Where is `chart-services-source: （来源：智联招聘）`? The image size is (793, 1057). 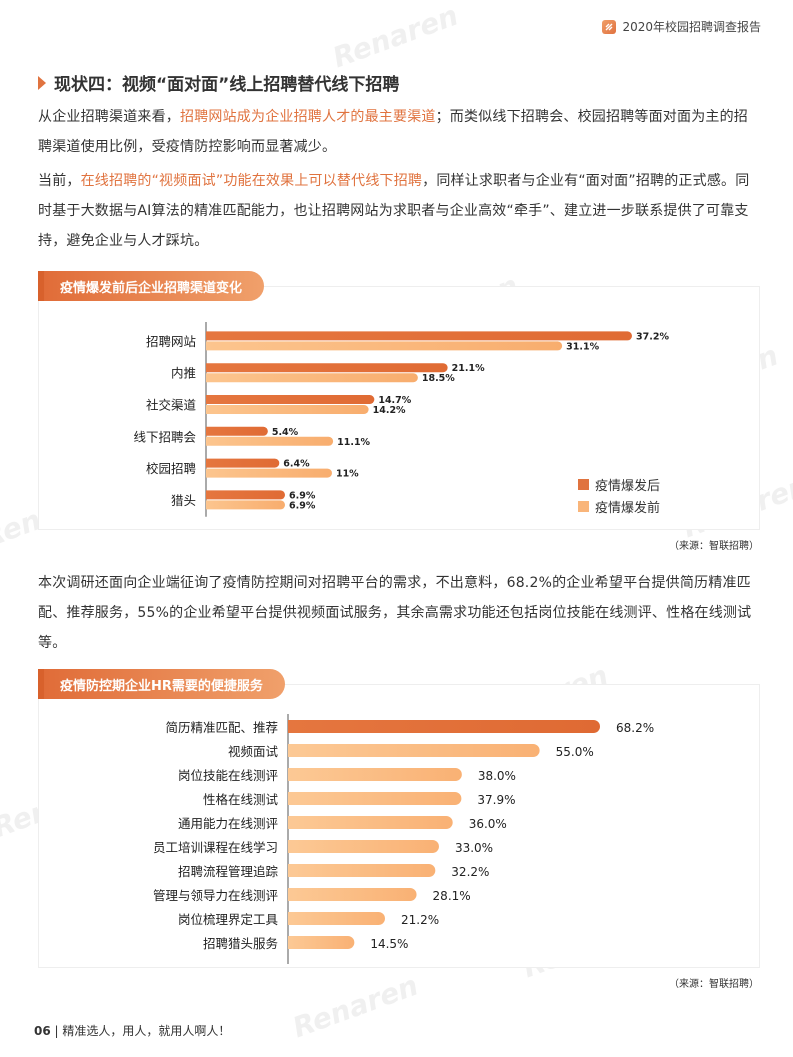 chart-services-source: （来源：智联招聘） is located at coordinates (714, 984).